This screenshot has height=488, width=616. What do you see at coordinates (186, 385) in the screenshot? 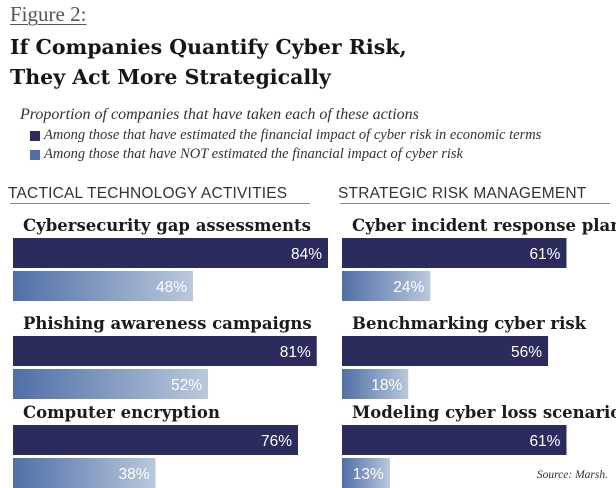
I see `data-label-not-estimated-phishing-awareness-campaigns: 52%` at bounding box center [186, 385].